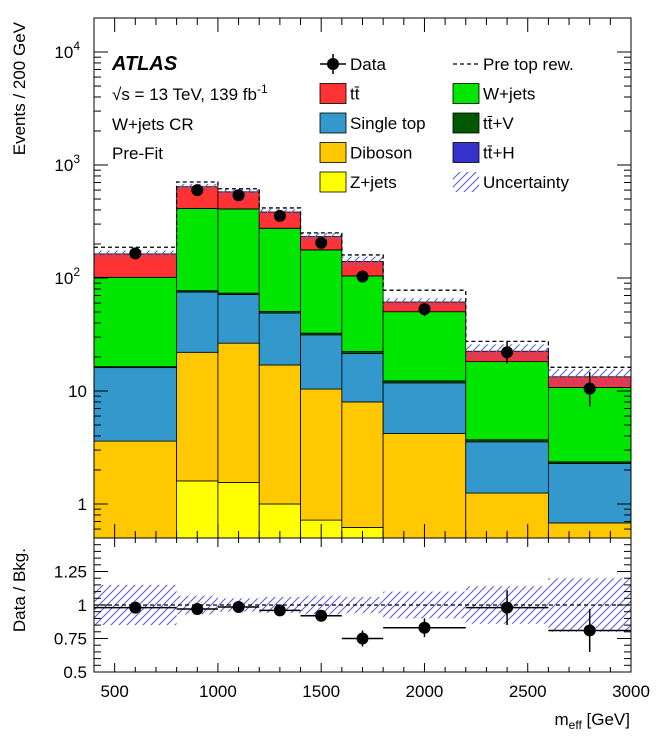 This screenshot has height=749, width=664. Describe the element at coordinates (499, 153) in the screenshot. I see `legend-label: tt̄+H` at that location.